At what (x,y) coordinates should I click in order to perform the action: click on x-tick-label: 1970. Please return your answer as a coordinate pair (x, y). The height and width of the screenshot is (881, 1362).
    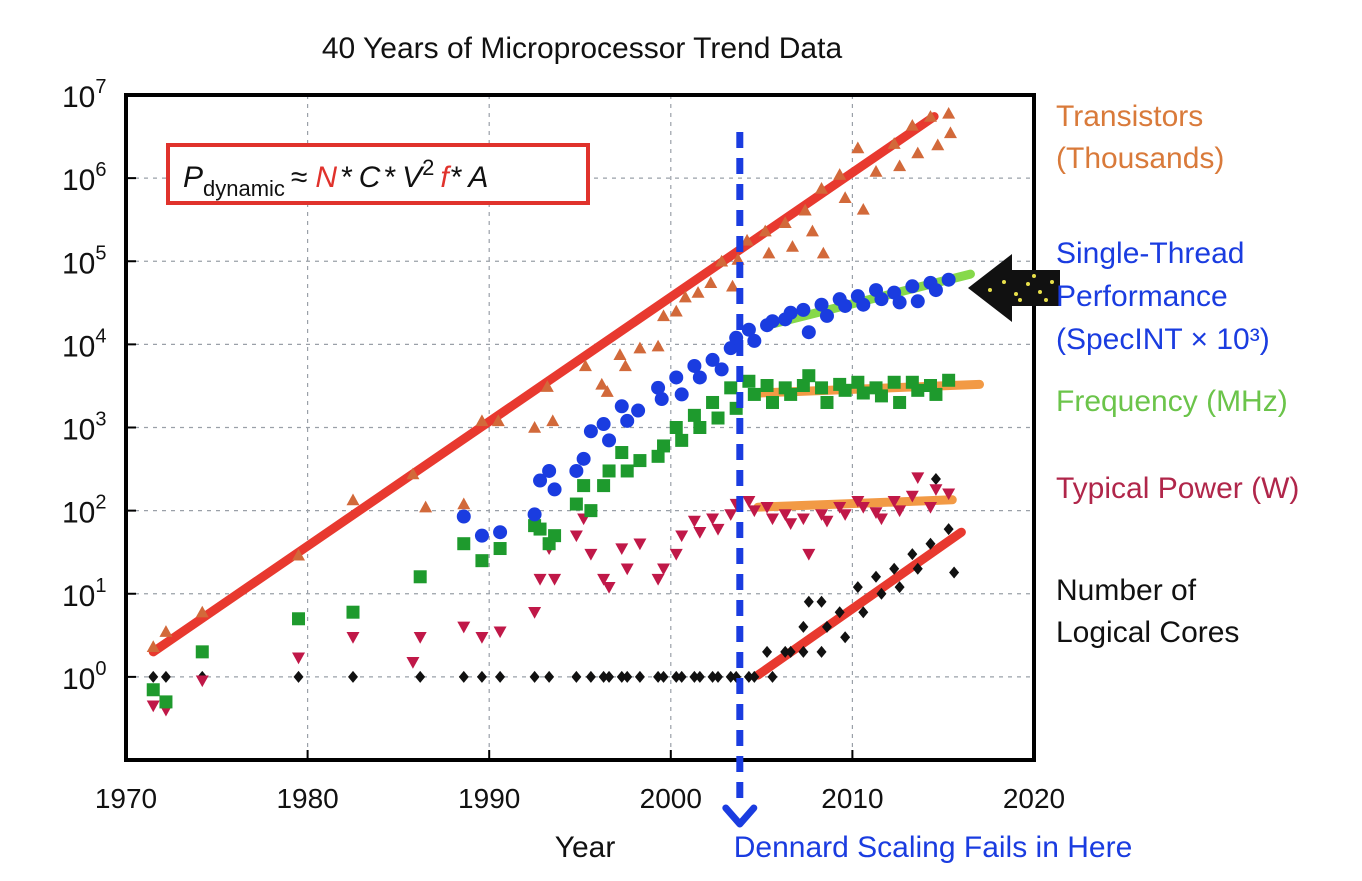
    Looking at the image, I should click on (126, 798).